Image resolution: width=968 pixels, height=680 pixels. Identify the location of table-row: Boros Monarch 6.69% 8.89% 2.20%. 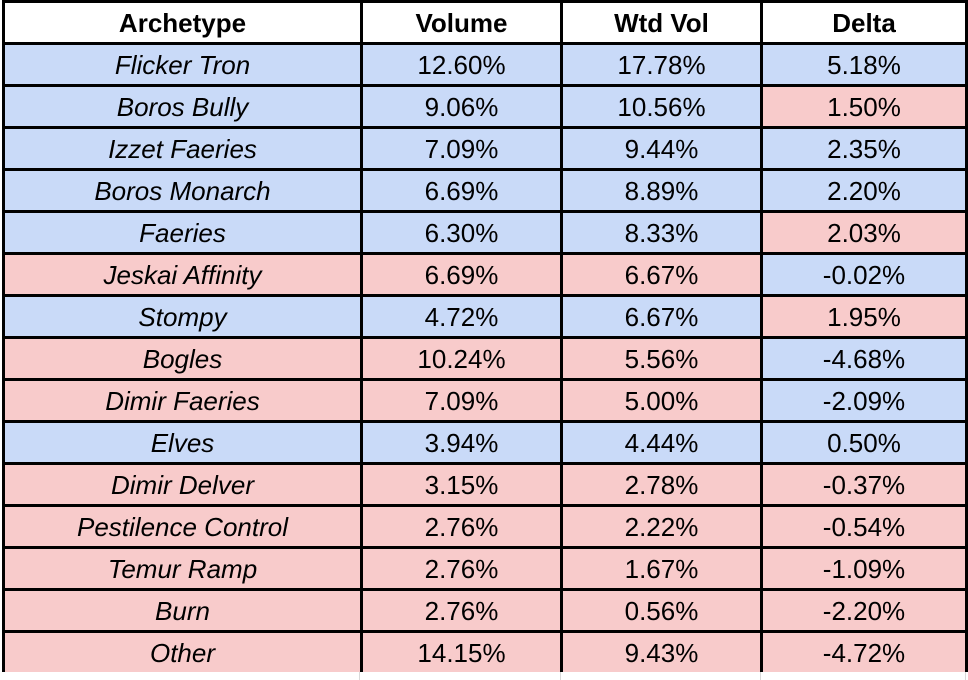
(485, 190).